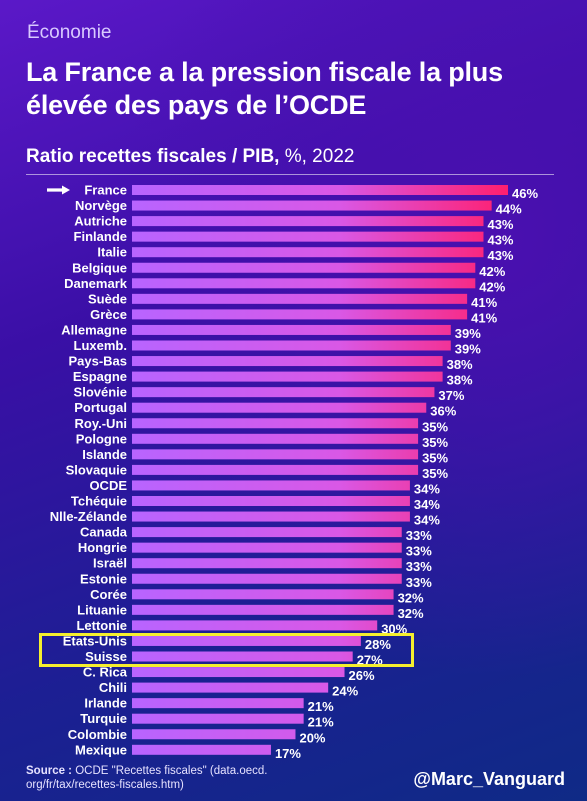  What do you see at coordinates (97, 734) in the screenshot?
I see `category-label: Colombie` at bounding box center [97, 734].